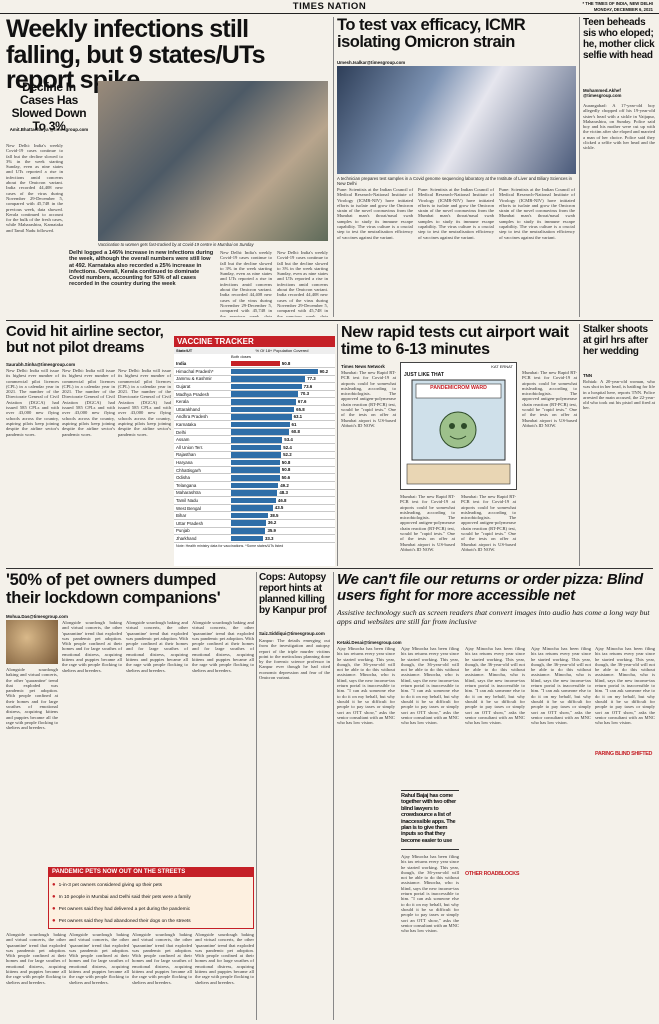 The height and width of the screenshot is (1024, 659). What do you see at coordinates (151, 872) in the screenshot?
I see `pandemic-pets-title: PANDEMIC PETS NOW OUT ON THE STREETS` at bounding box center [151, 872].